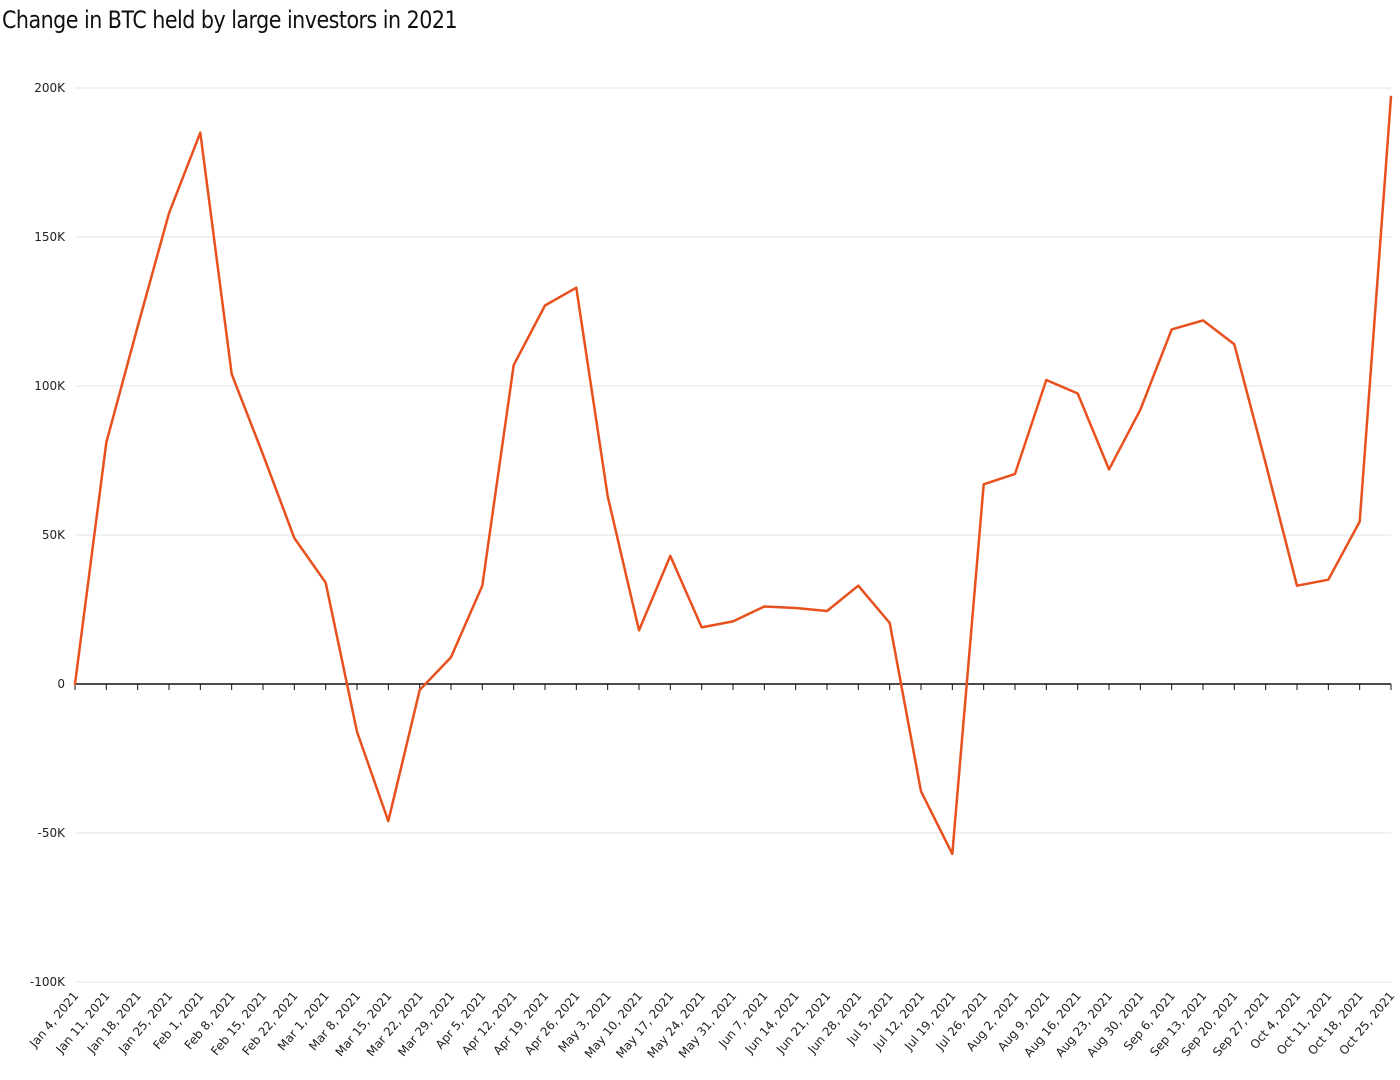 This screenshot has height=1080, width=1400. What do you see at coordinates (50, 88) in the screenshot?
I see `y-tick-label: 200K` at bounding box center [50, 88].